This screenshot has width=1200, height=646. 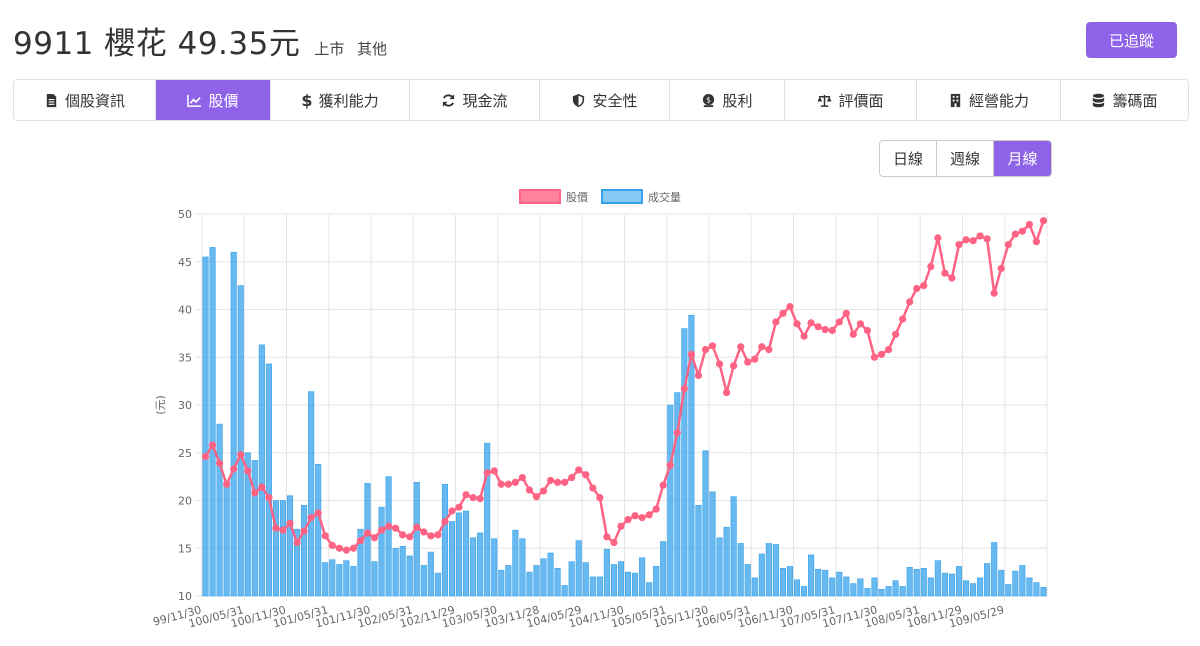 I want to click on period-monthly-button: 月線, so click(x=1022, y=158).